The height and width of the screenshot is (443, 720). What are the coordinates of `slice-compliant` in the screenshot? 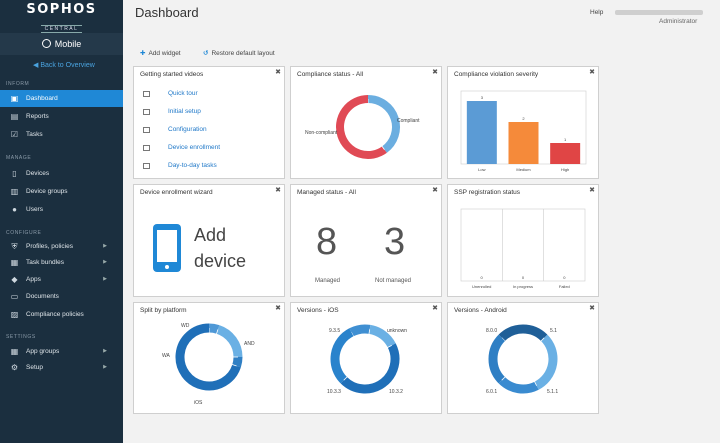 It's located at (383, 124).